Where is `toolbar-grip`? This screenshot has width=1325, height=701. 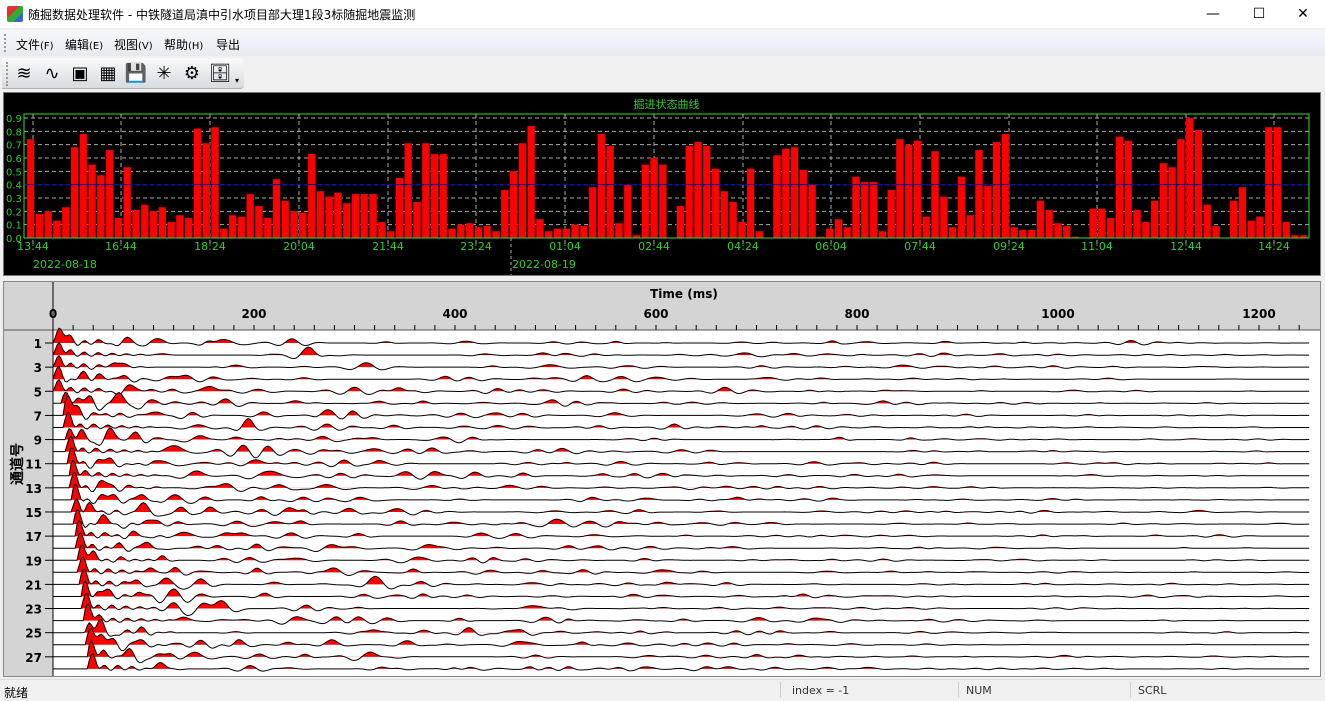 toolbar-grip is located at coordinates (7, 74).